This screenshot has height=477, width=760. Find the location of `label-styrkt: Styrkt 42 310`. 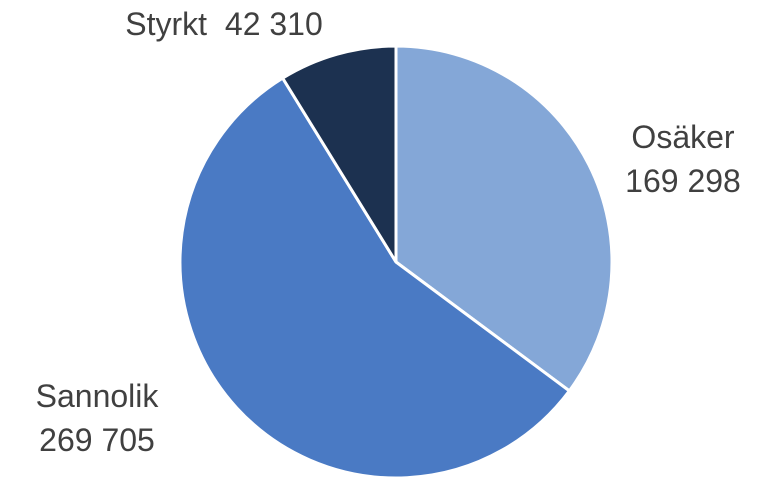

label-styrkt: Styrkt 42 310 is located at coordinates (224, 24).